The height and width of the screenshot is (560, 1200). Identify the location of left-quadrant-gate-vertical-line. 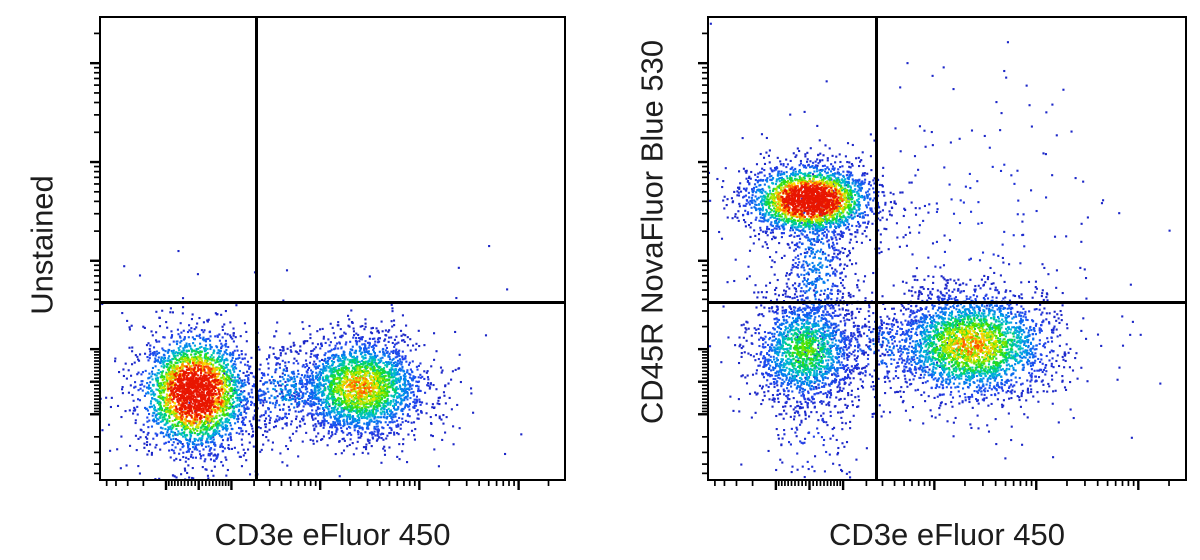
(257, 248).